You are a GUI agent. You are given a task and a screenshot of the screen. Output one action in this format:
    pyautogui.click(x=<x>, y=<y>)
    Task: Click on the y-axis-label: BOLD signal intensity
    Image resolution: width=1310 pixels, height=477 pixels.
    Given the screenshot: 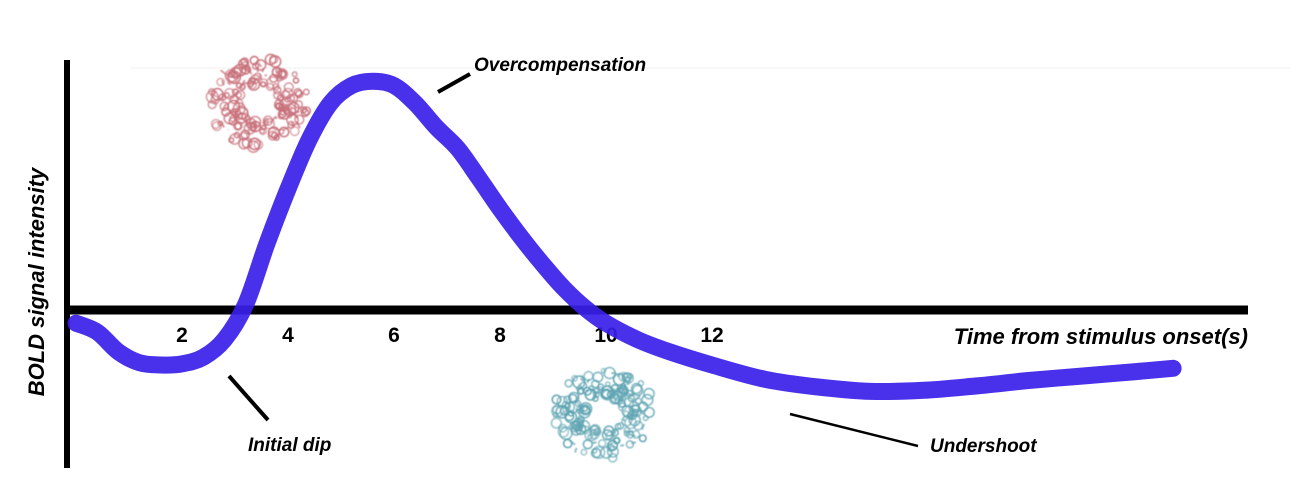 What is the action you would take?
    pyautogui.click(x=36, y=281)
    